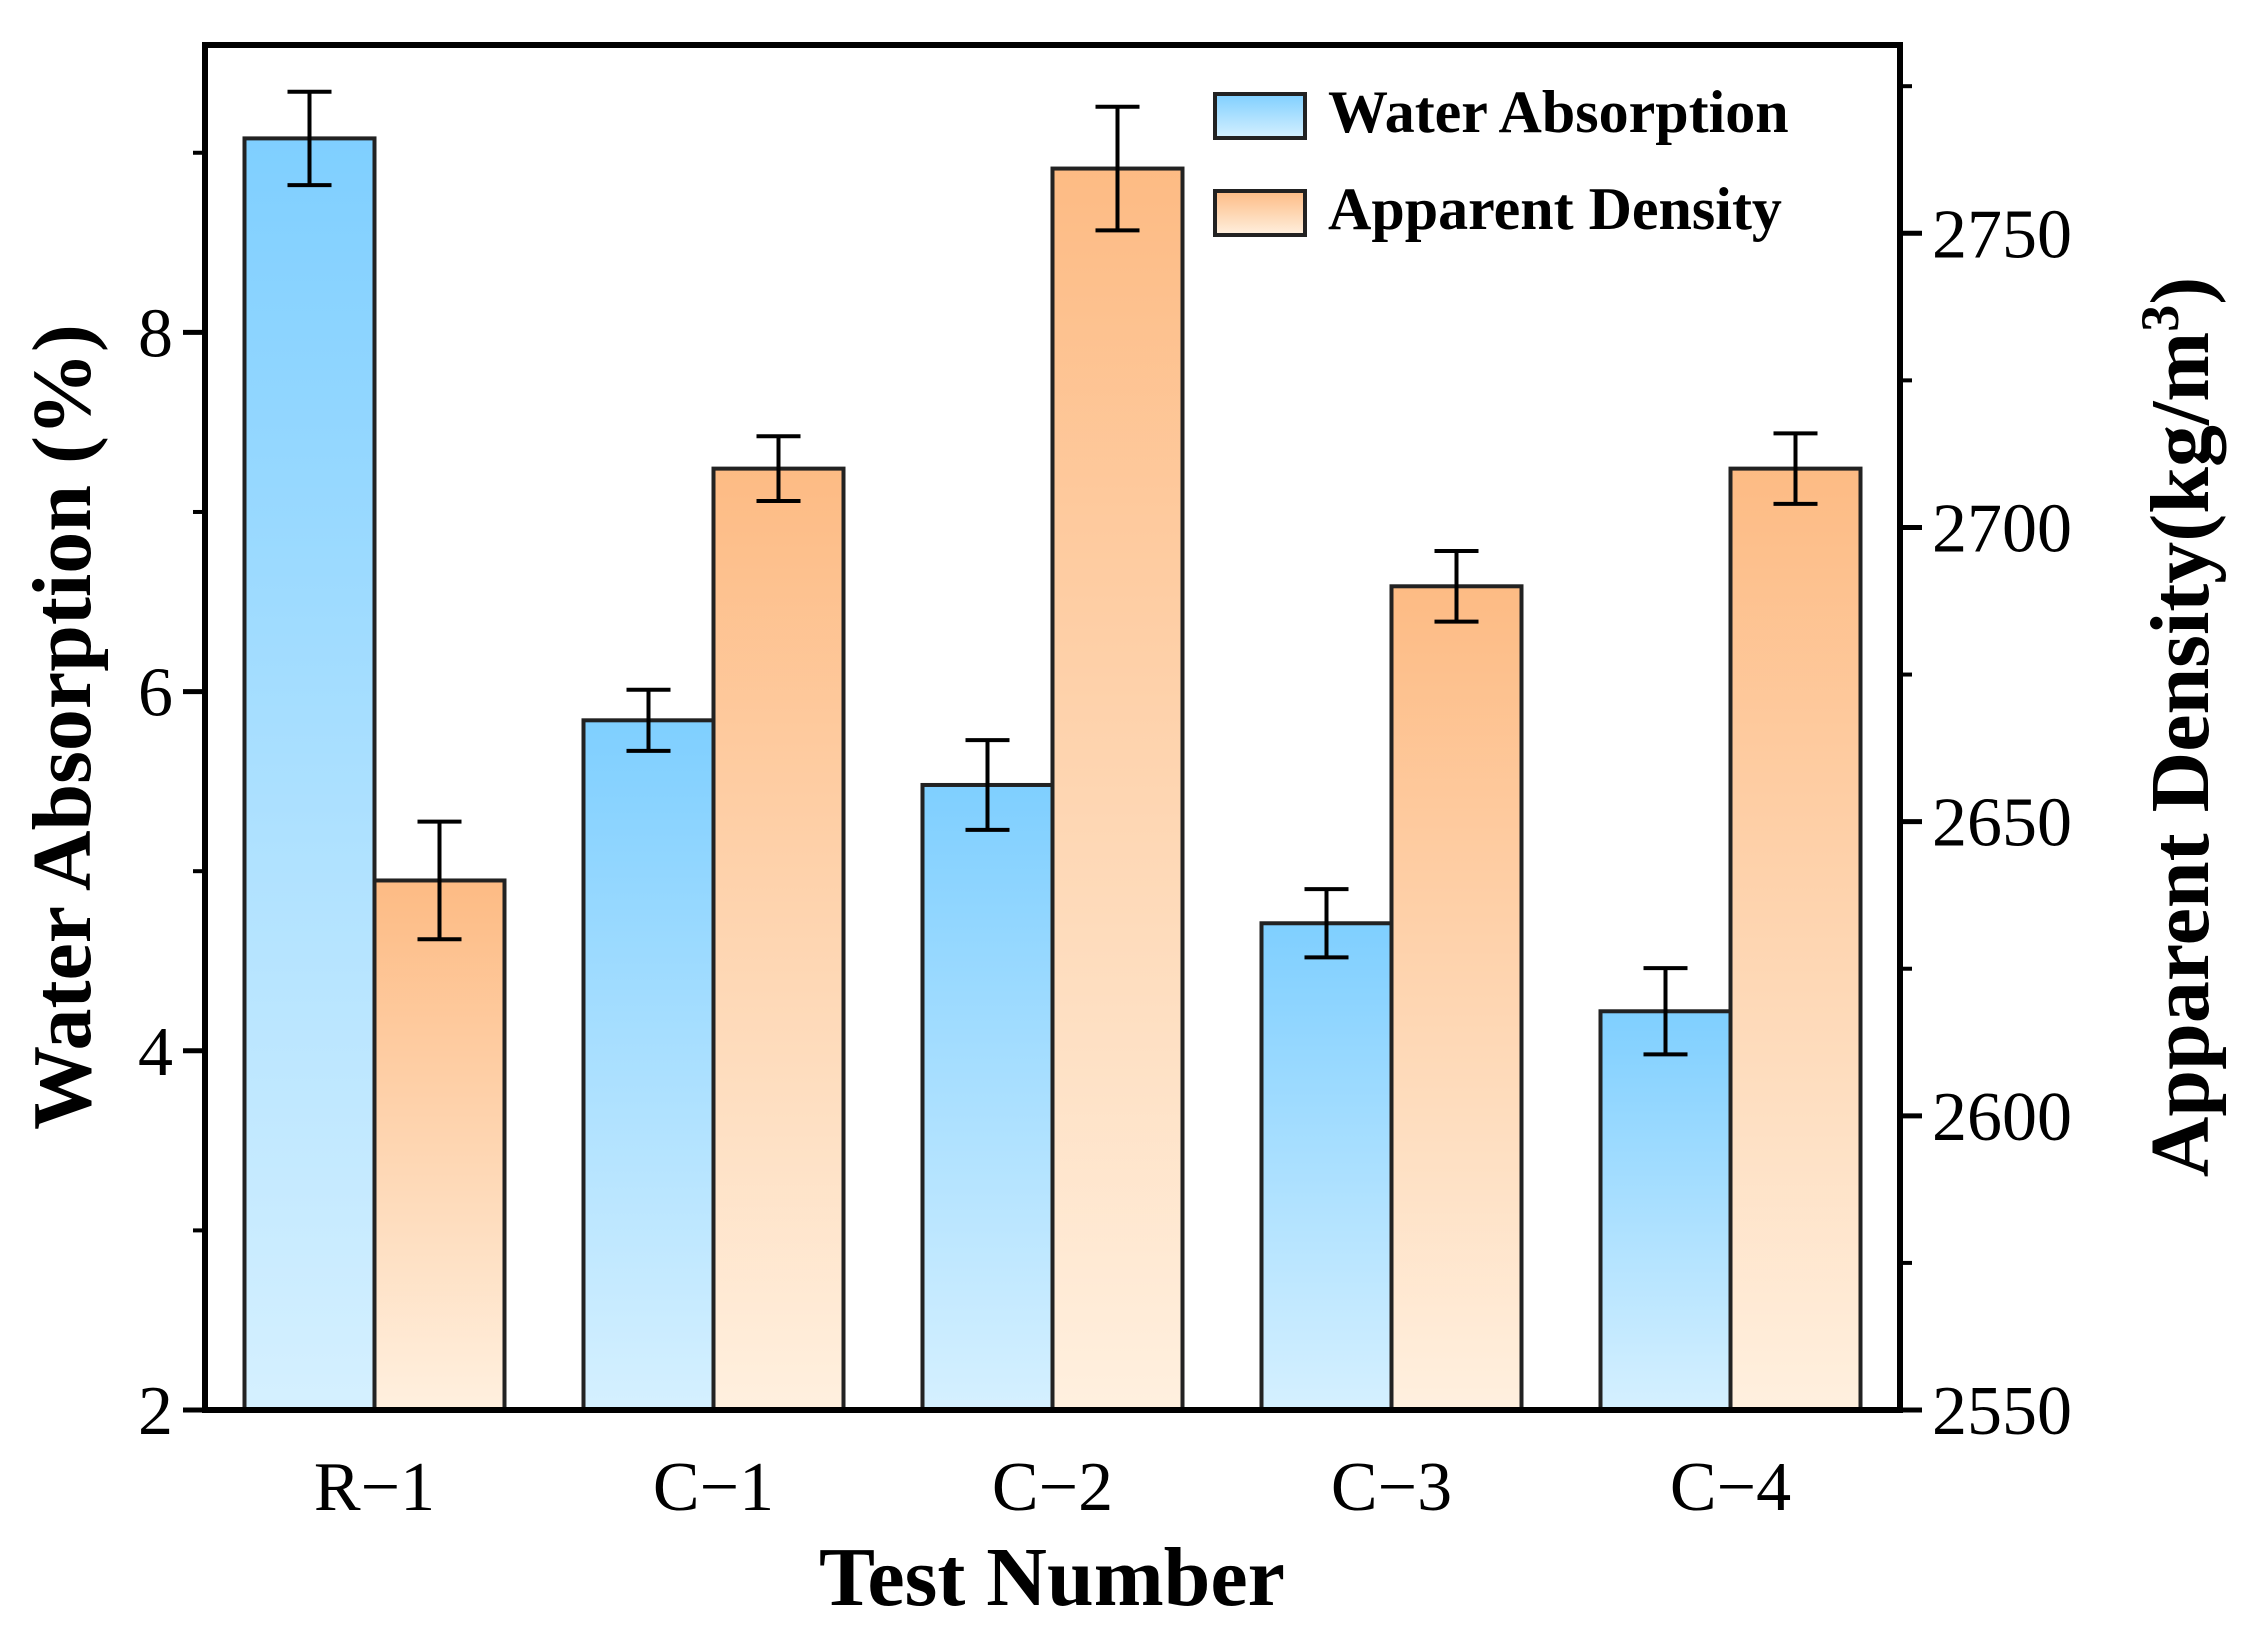 The width and height of the screenshot is (2251, 1633). What do you see at coordinates (2002, 823) in the screenshot?
I see `y-right-tick-label: 2650` at bounding box center [2002, 823].